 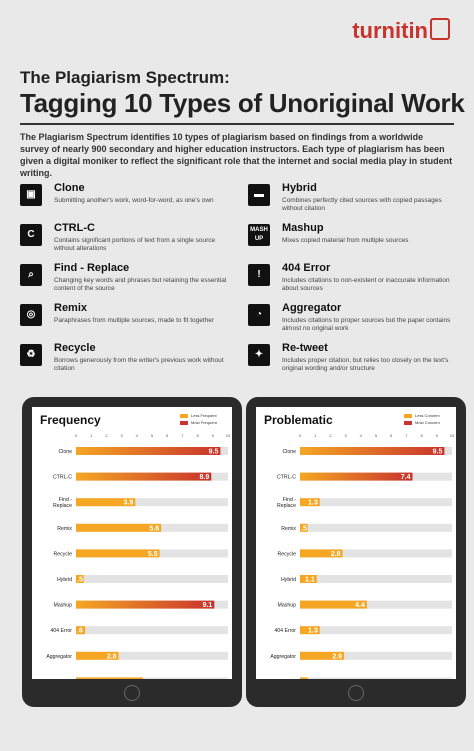 What do you see at coordinates (237, 124) in the screenshot?
I see `title-divider` at bounding box center [237, 124].